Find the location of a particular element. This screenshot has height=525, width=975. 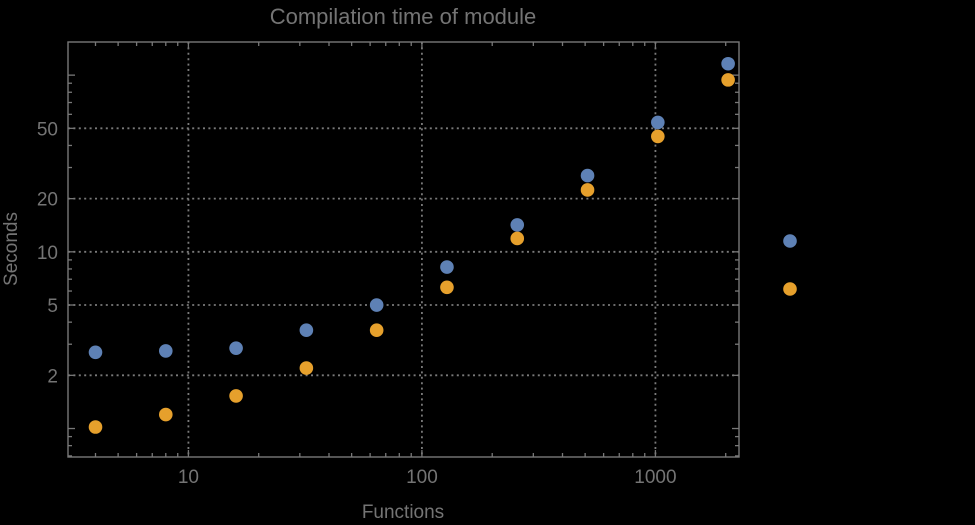

x-axis-label: Functions is located at coordinates (403, 512).